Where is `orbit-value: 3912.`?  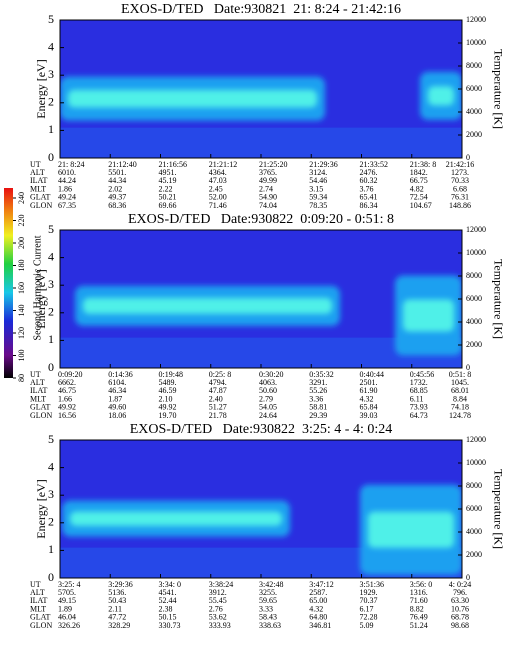 orbit-value: 3912. is located at coordinates (218, 592).